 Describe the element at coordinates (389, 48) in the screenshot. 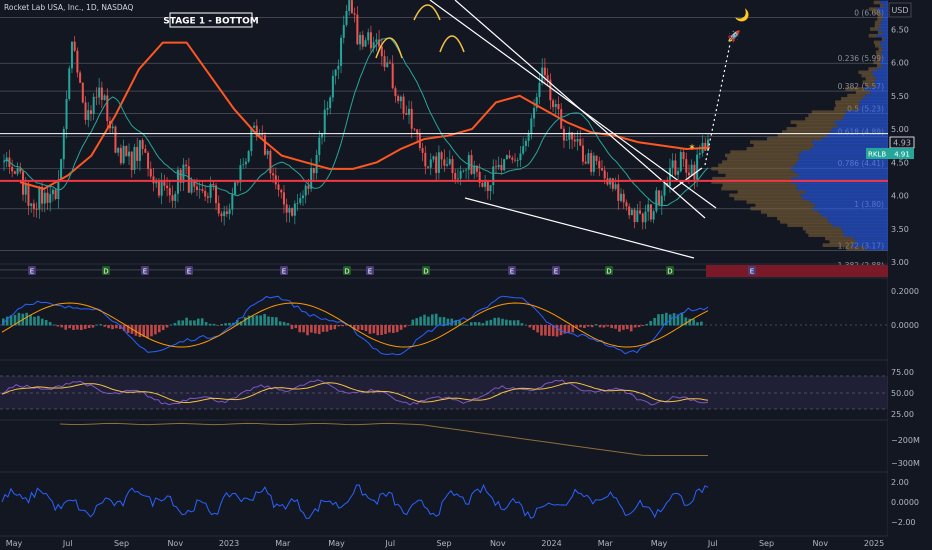

I see `shoulder-arc-left` at that location.